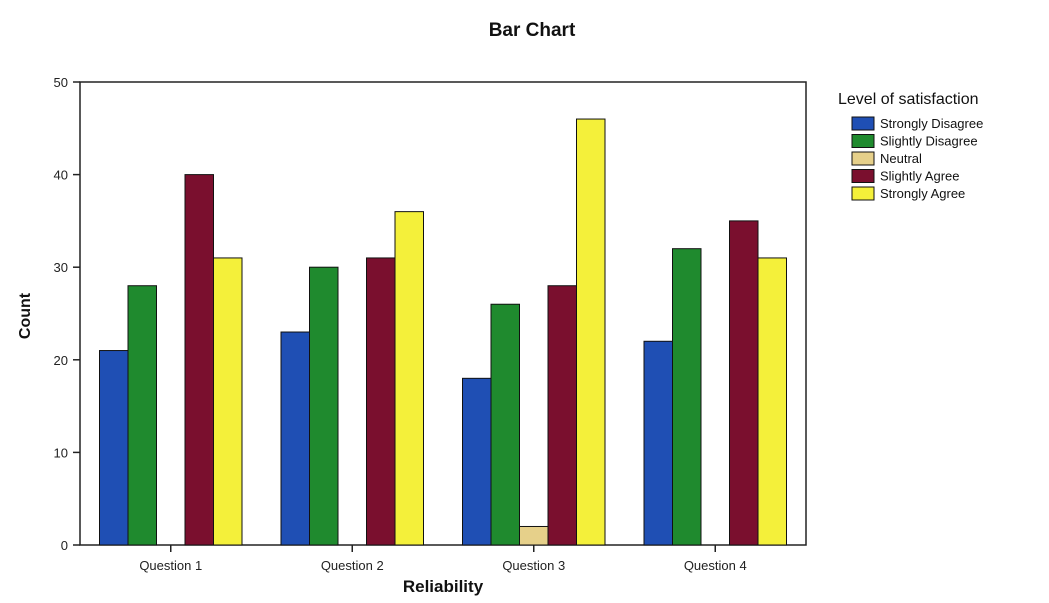  I want to click on y-tick-label: 40, so click(61, 175).